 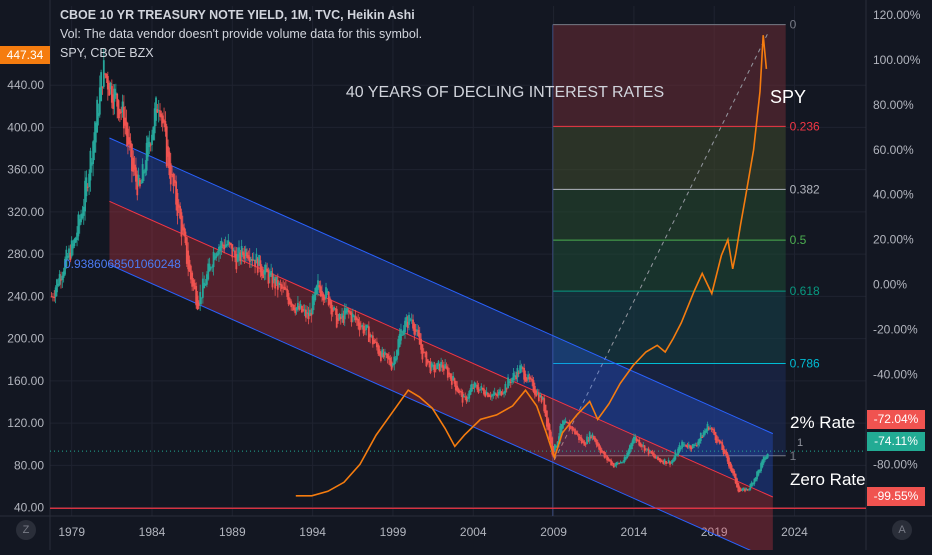 What do you see at coordinates (25, 339) in the screenshot?
I see `left-axis-tick-label: 200.00` at bounding box center [25, 339].